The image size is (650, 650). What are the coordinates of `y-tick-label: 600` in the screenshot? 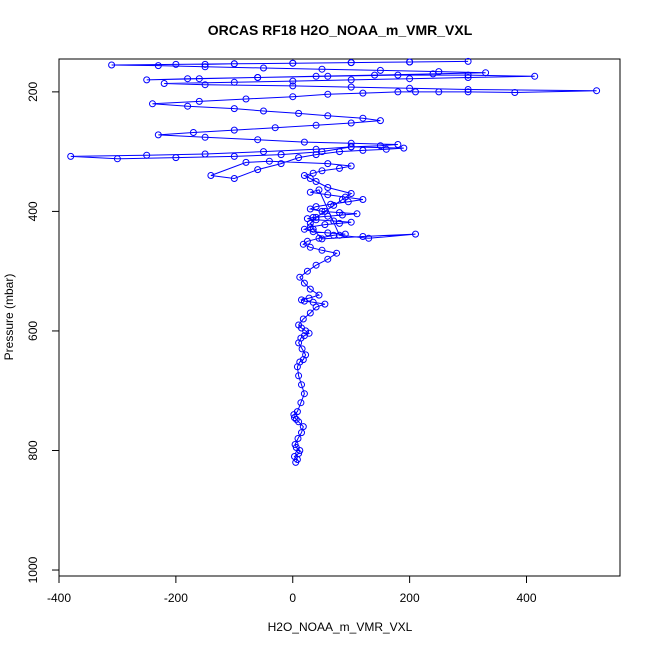 It's located at (33, 331).